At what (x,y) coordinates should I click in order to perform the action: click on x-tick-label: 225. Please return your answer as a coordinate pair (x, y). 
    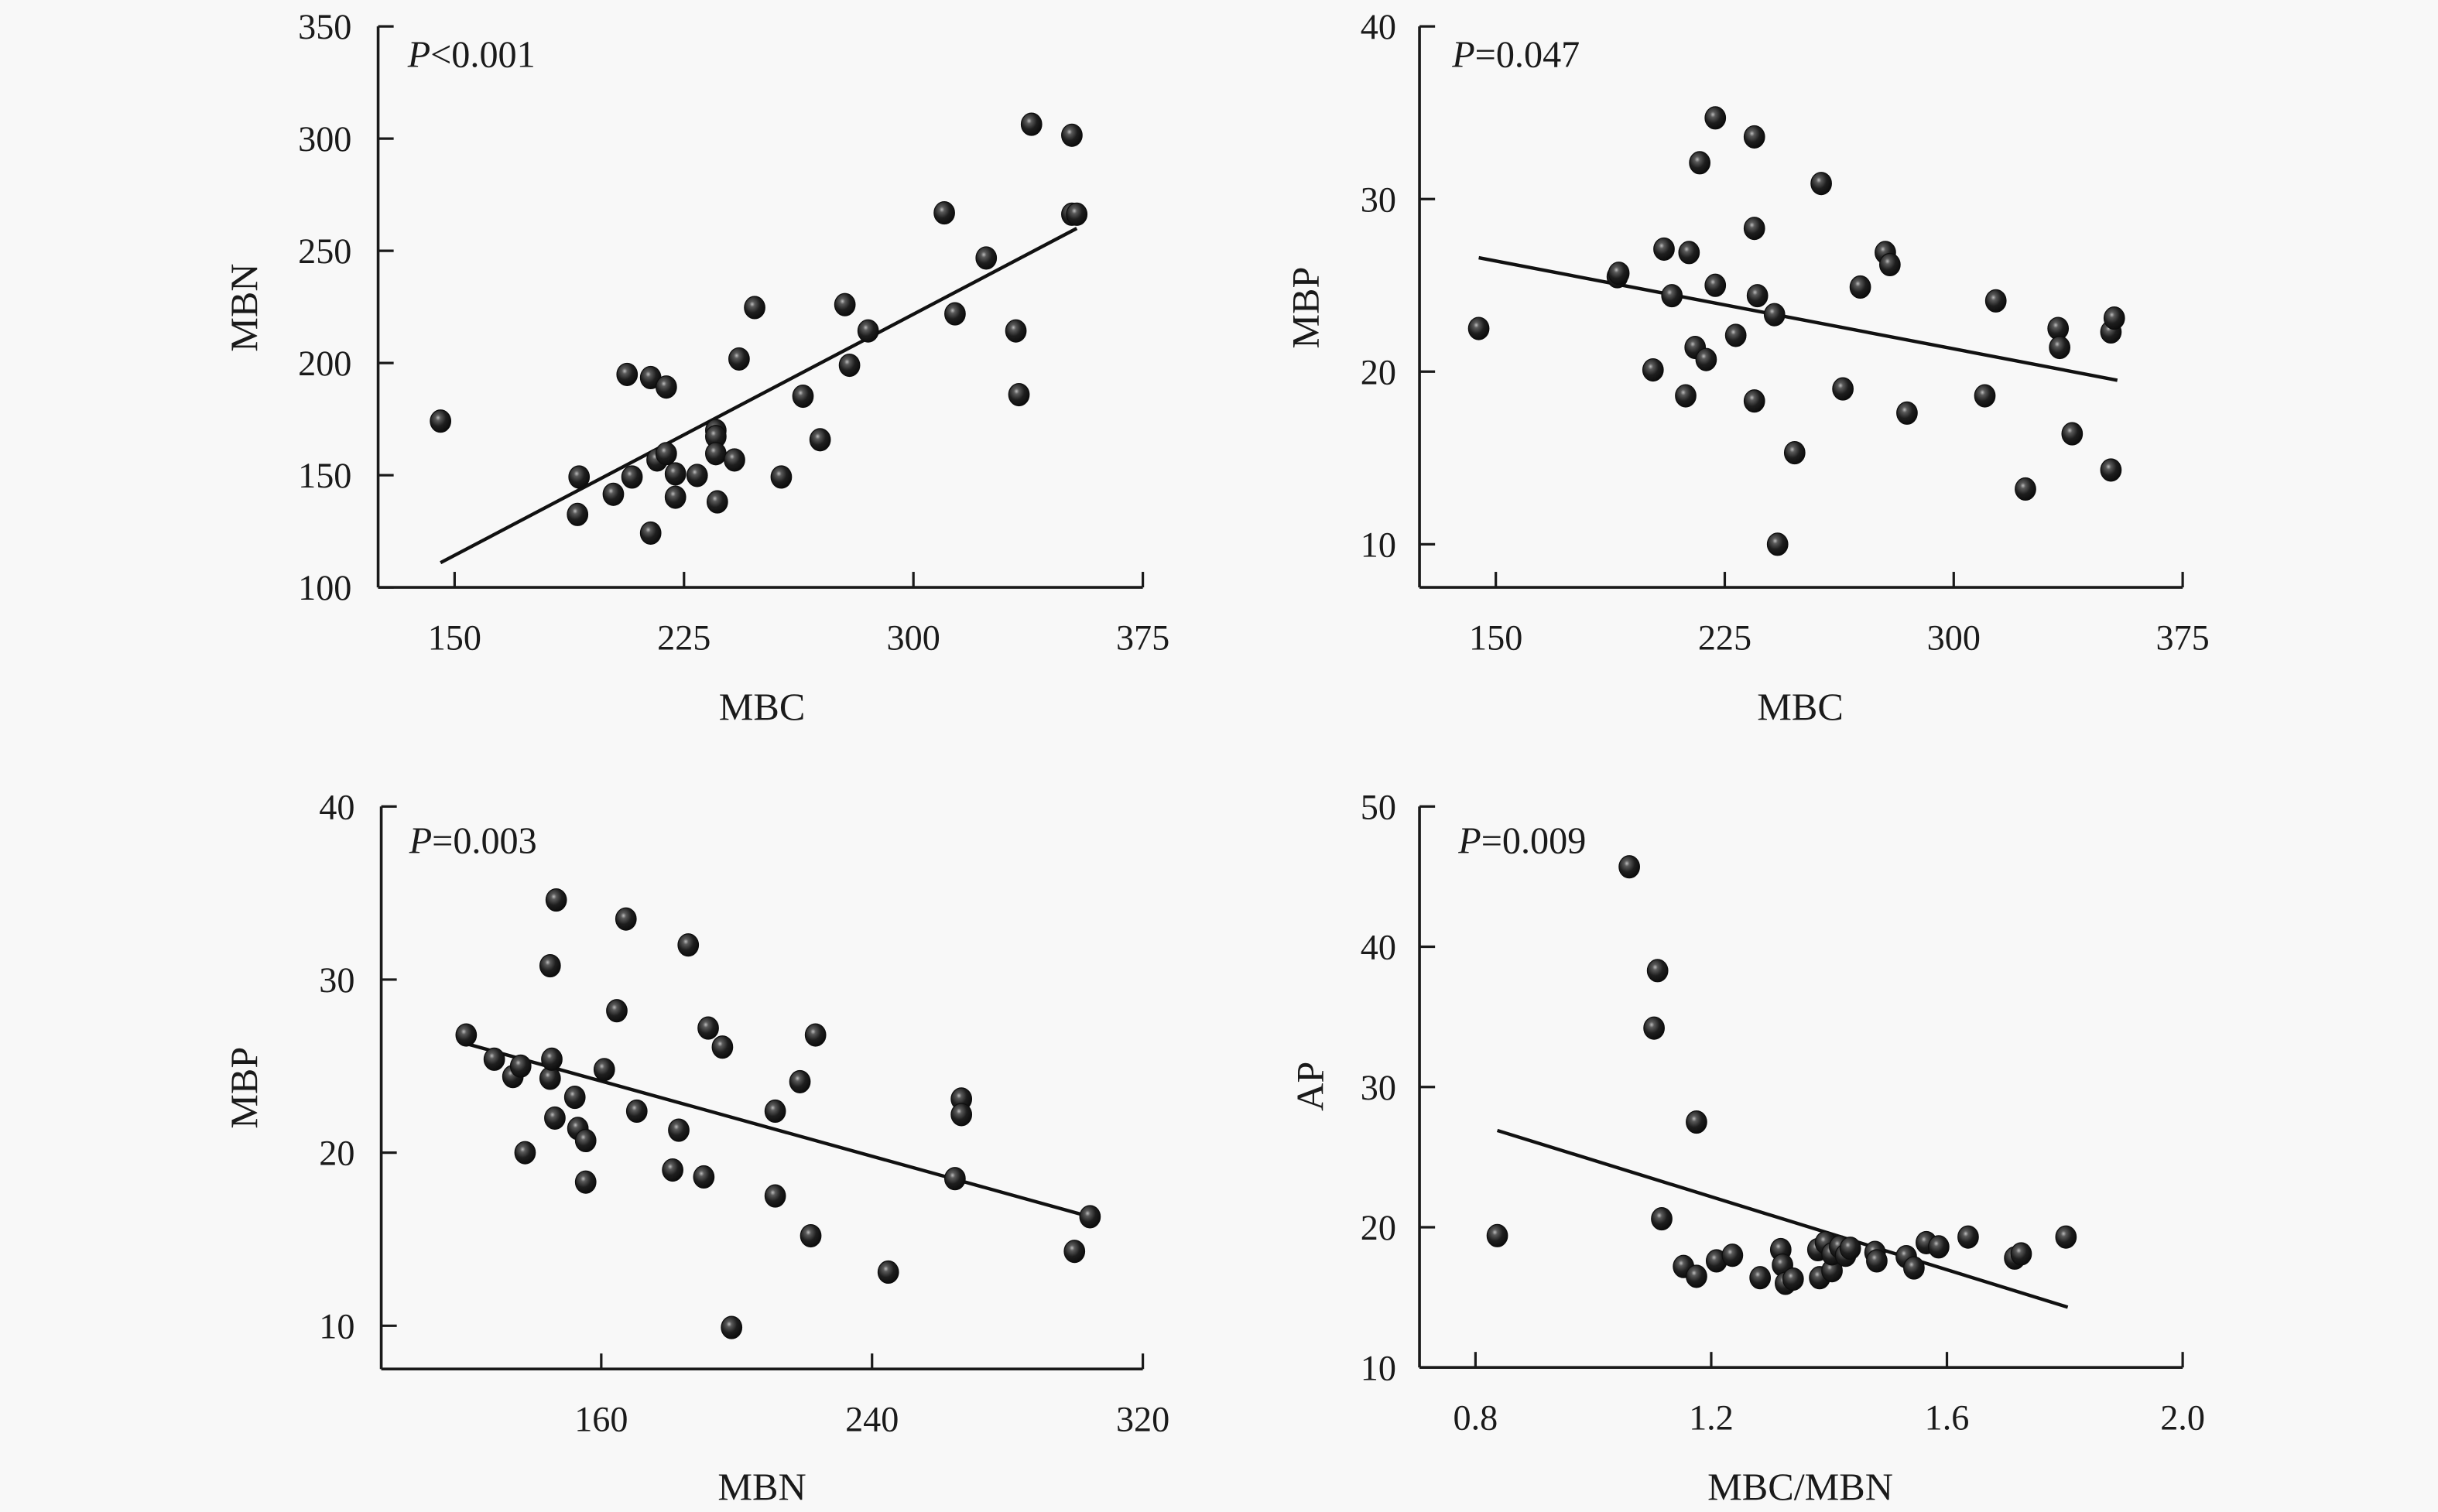
    Looking at the image, I should click on (684, 637).